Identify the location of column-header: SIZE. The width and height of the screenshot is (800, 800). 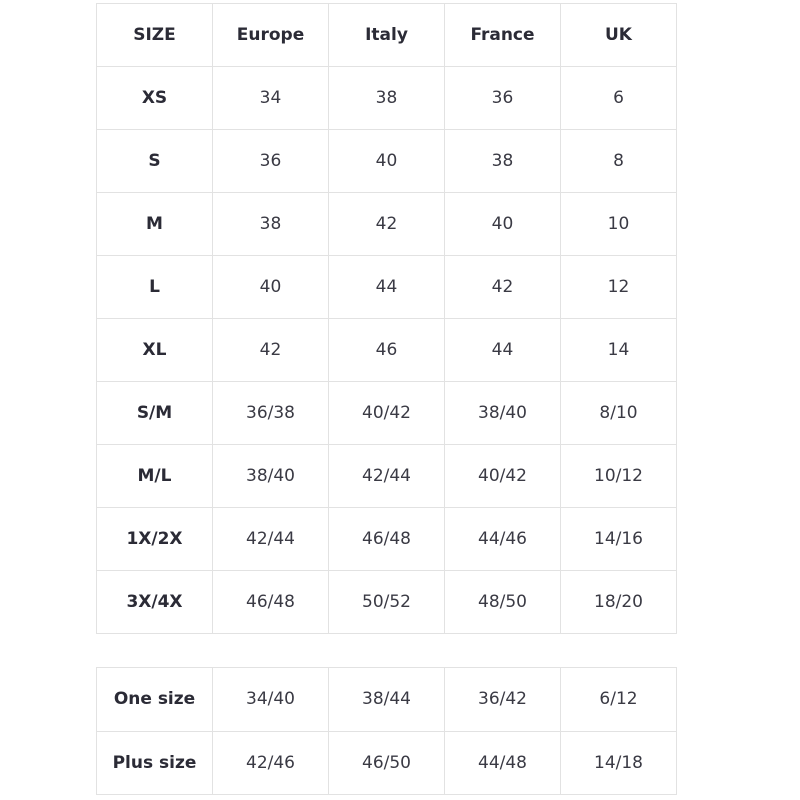
(154, 35).